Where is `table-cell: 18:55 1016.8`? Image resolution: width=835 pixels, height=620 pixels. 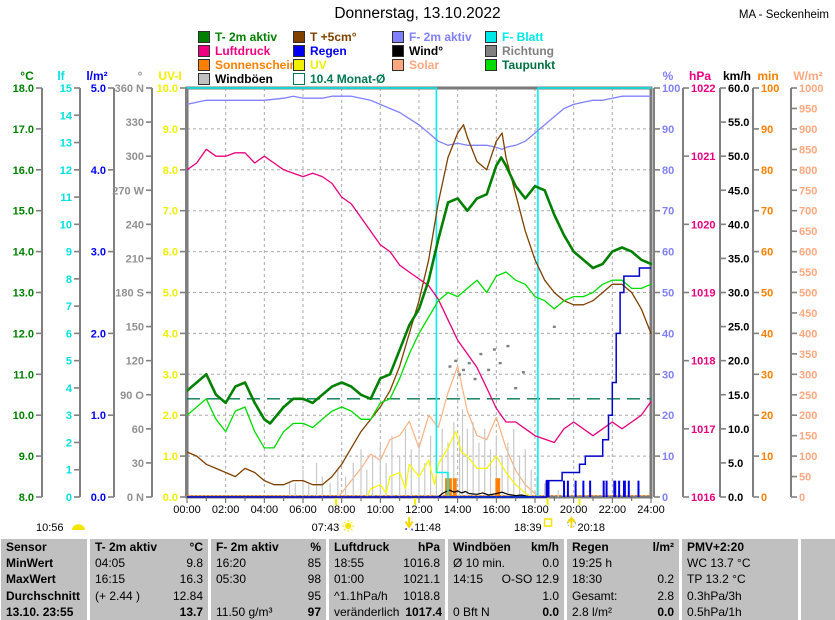
table-cell: 18:55 1016.8 is located at coordinates (387, 563).